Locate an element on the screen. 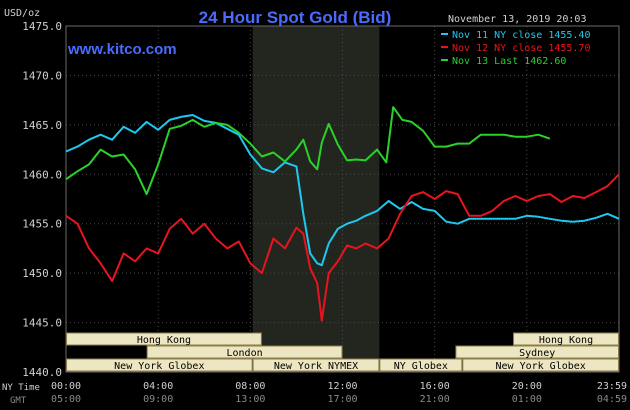 Image resolution: width=630 pixels, height=410 pixels. x-tick-label-ny: 20:00 is located at coordinates (527, 386).